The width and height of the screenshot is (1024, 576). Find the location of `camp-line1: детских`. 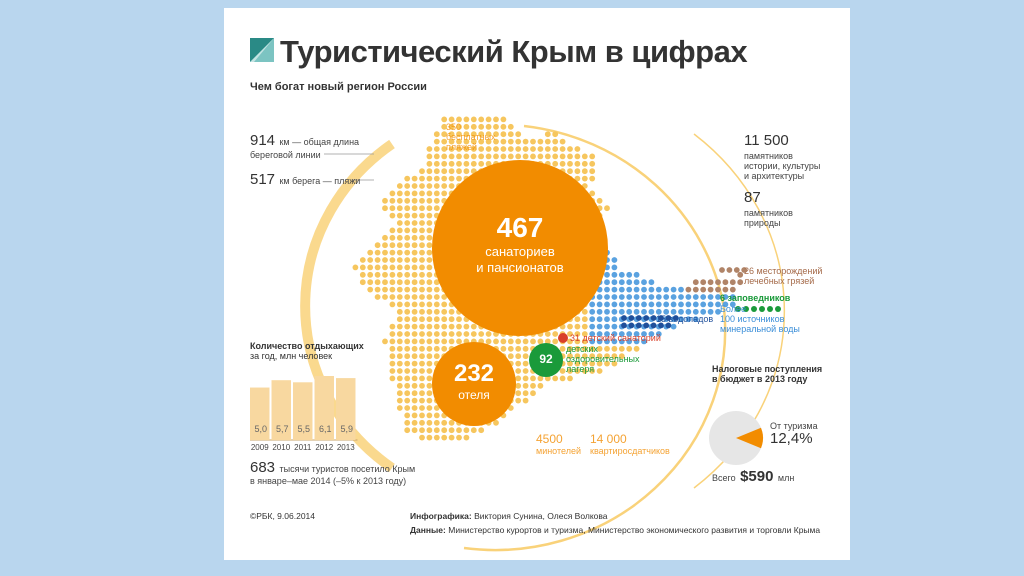

camp-line1: детских is located at coordinates (582, 349).